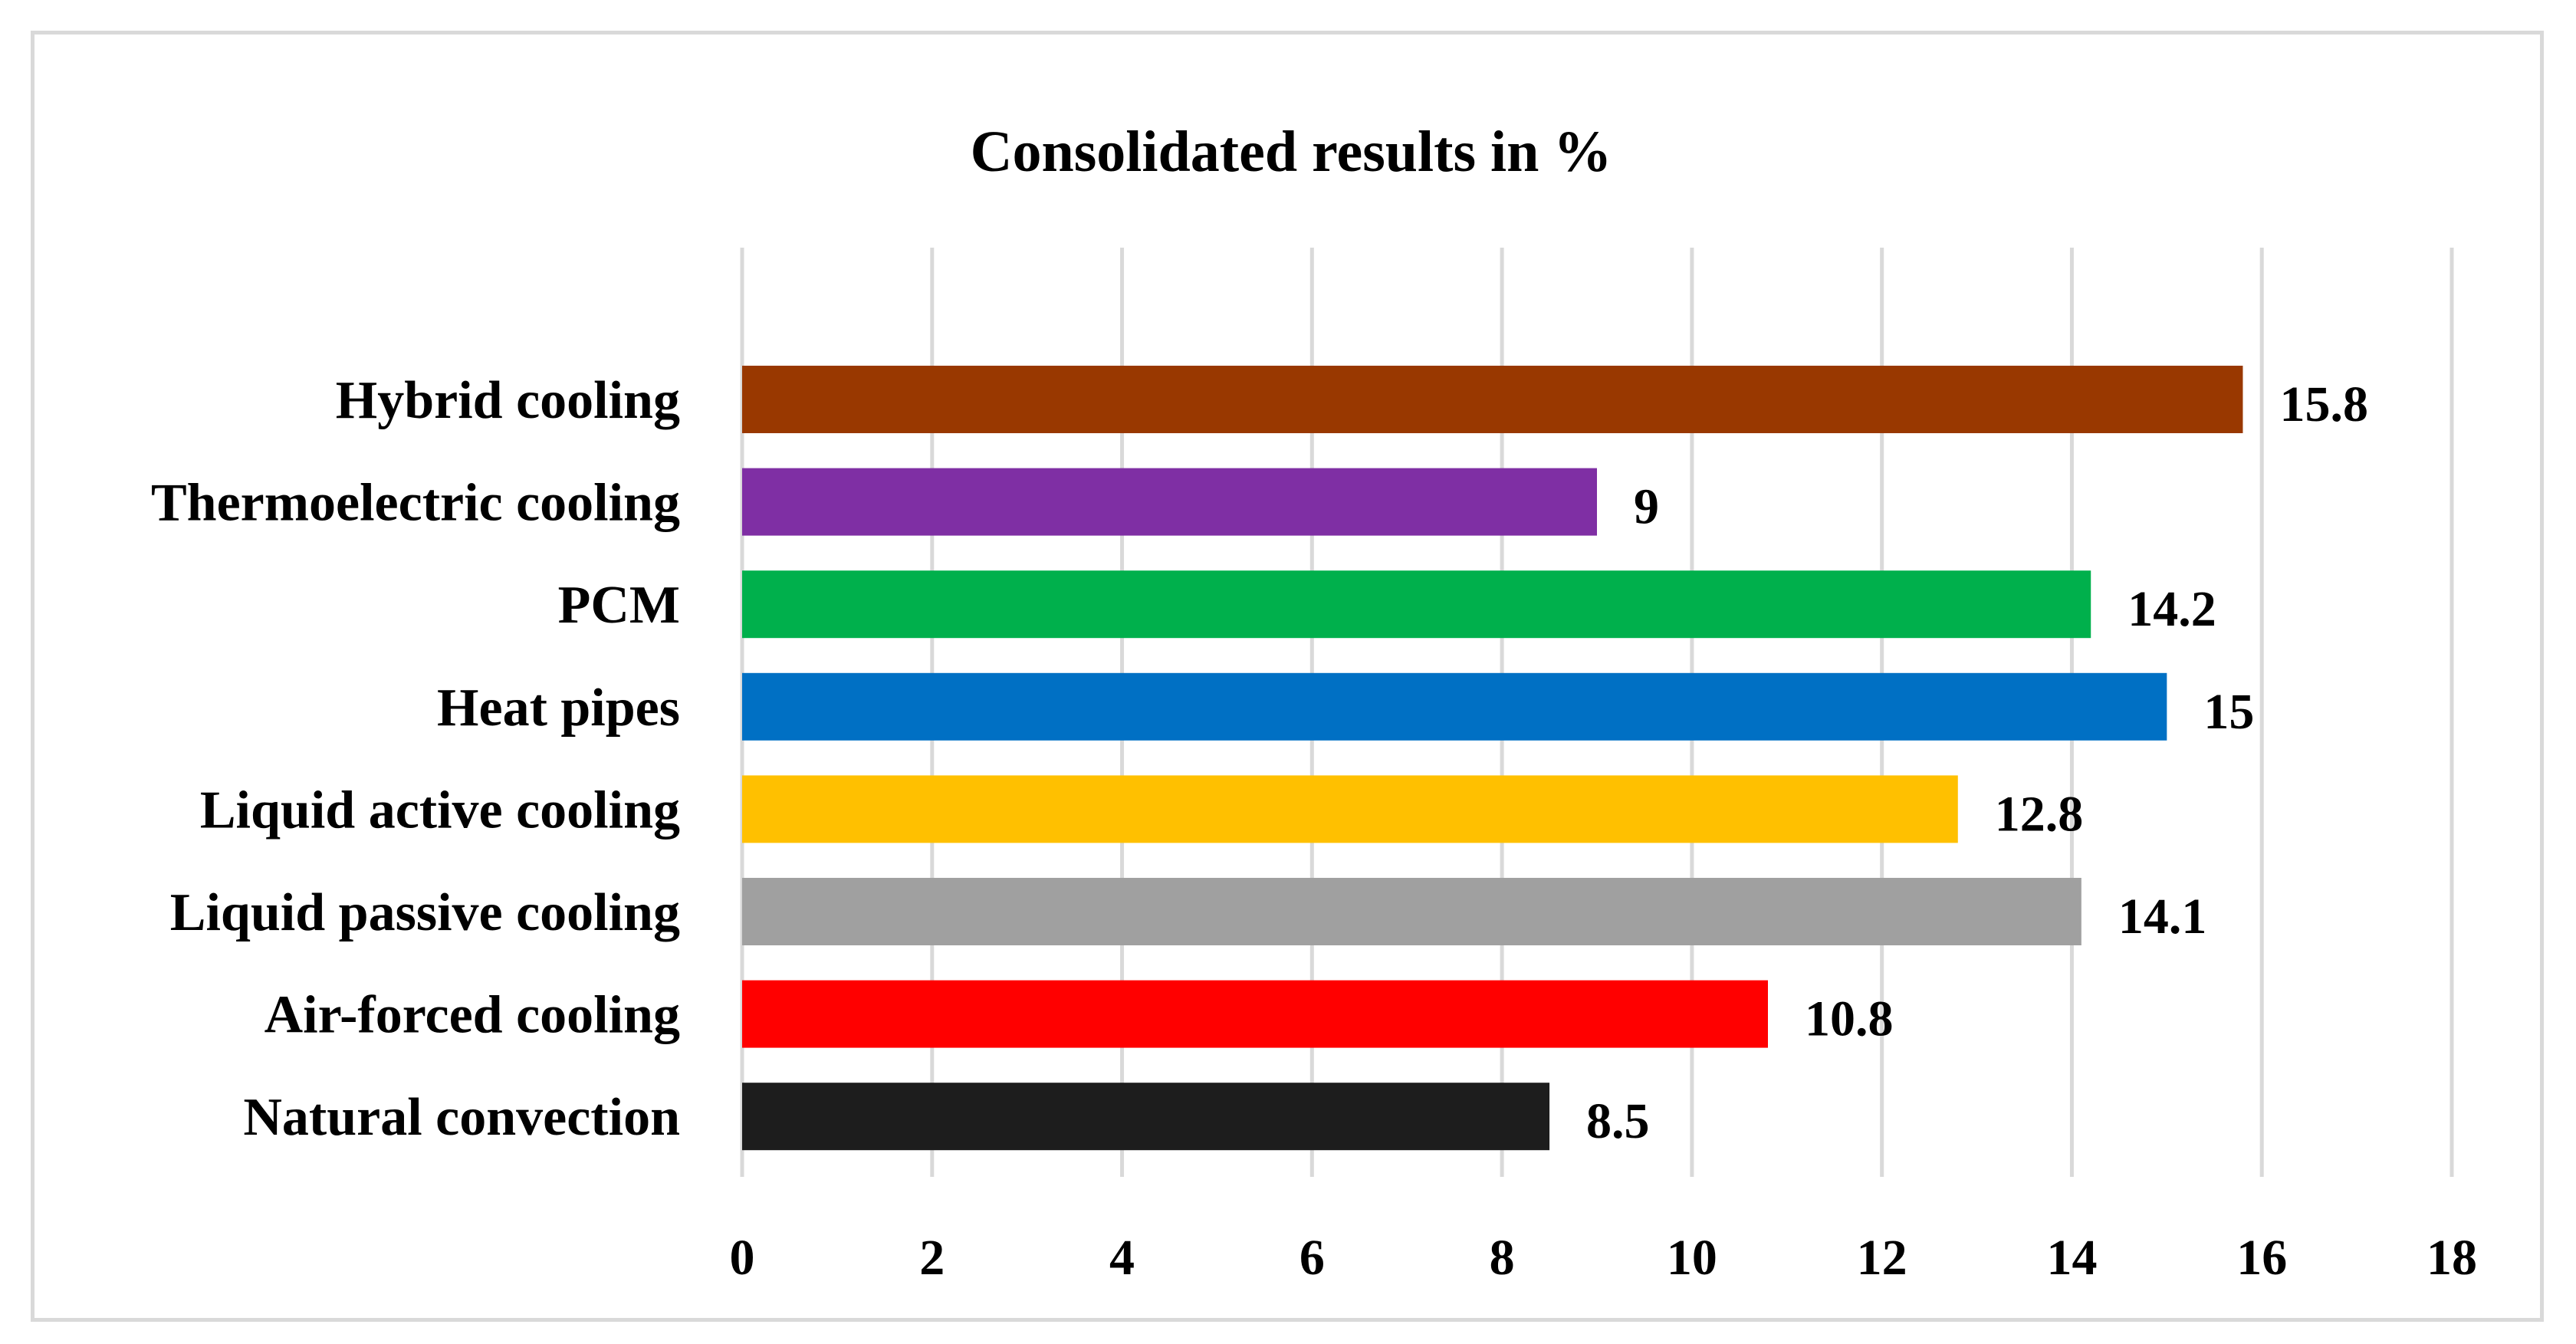  Describe the element at coordinates (2040, 814) in the screenshot. I see `data-label: 12.8` at that location.